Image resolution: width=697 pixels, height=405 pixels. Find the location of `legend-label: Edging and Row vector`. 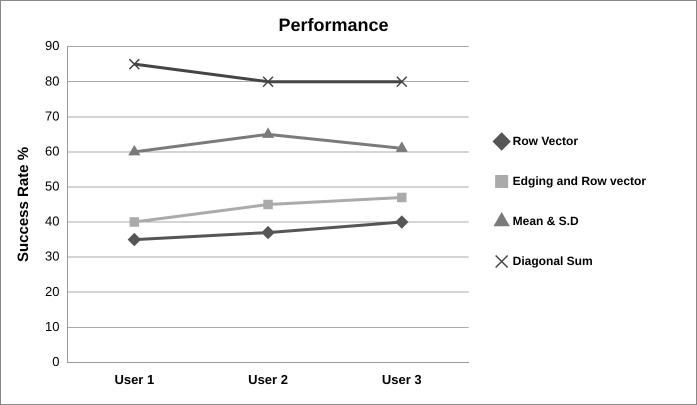

legend-label: Edging and Row vector is located at coordinates (579, 181).